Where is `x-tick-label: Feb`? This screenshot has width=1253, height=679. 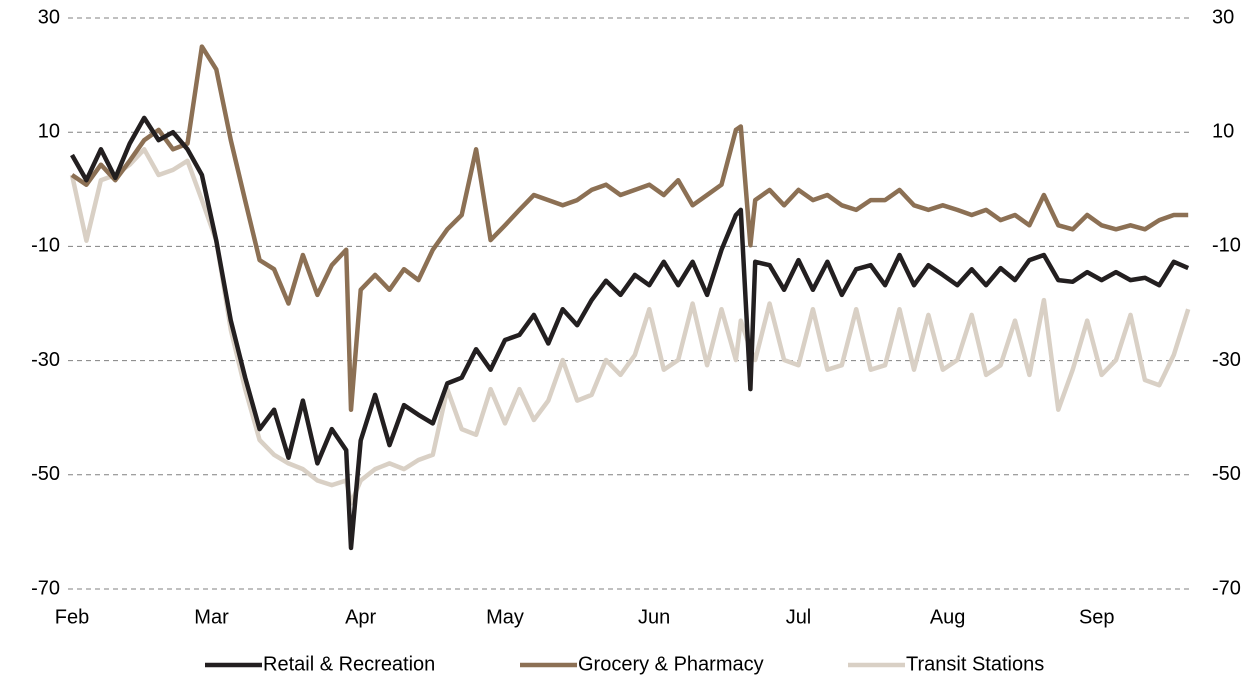
x-tick-label: Feb is located at coordinates (72, 617).